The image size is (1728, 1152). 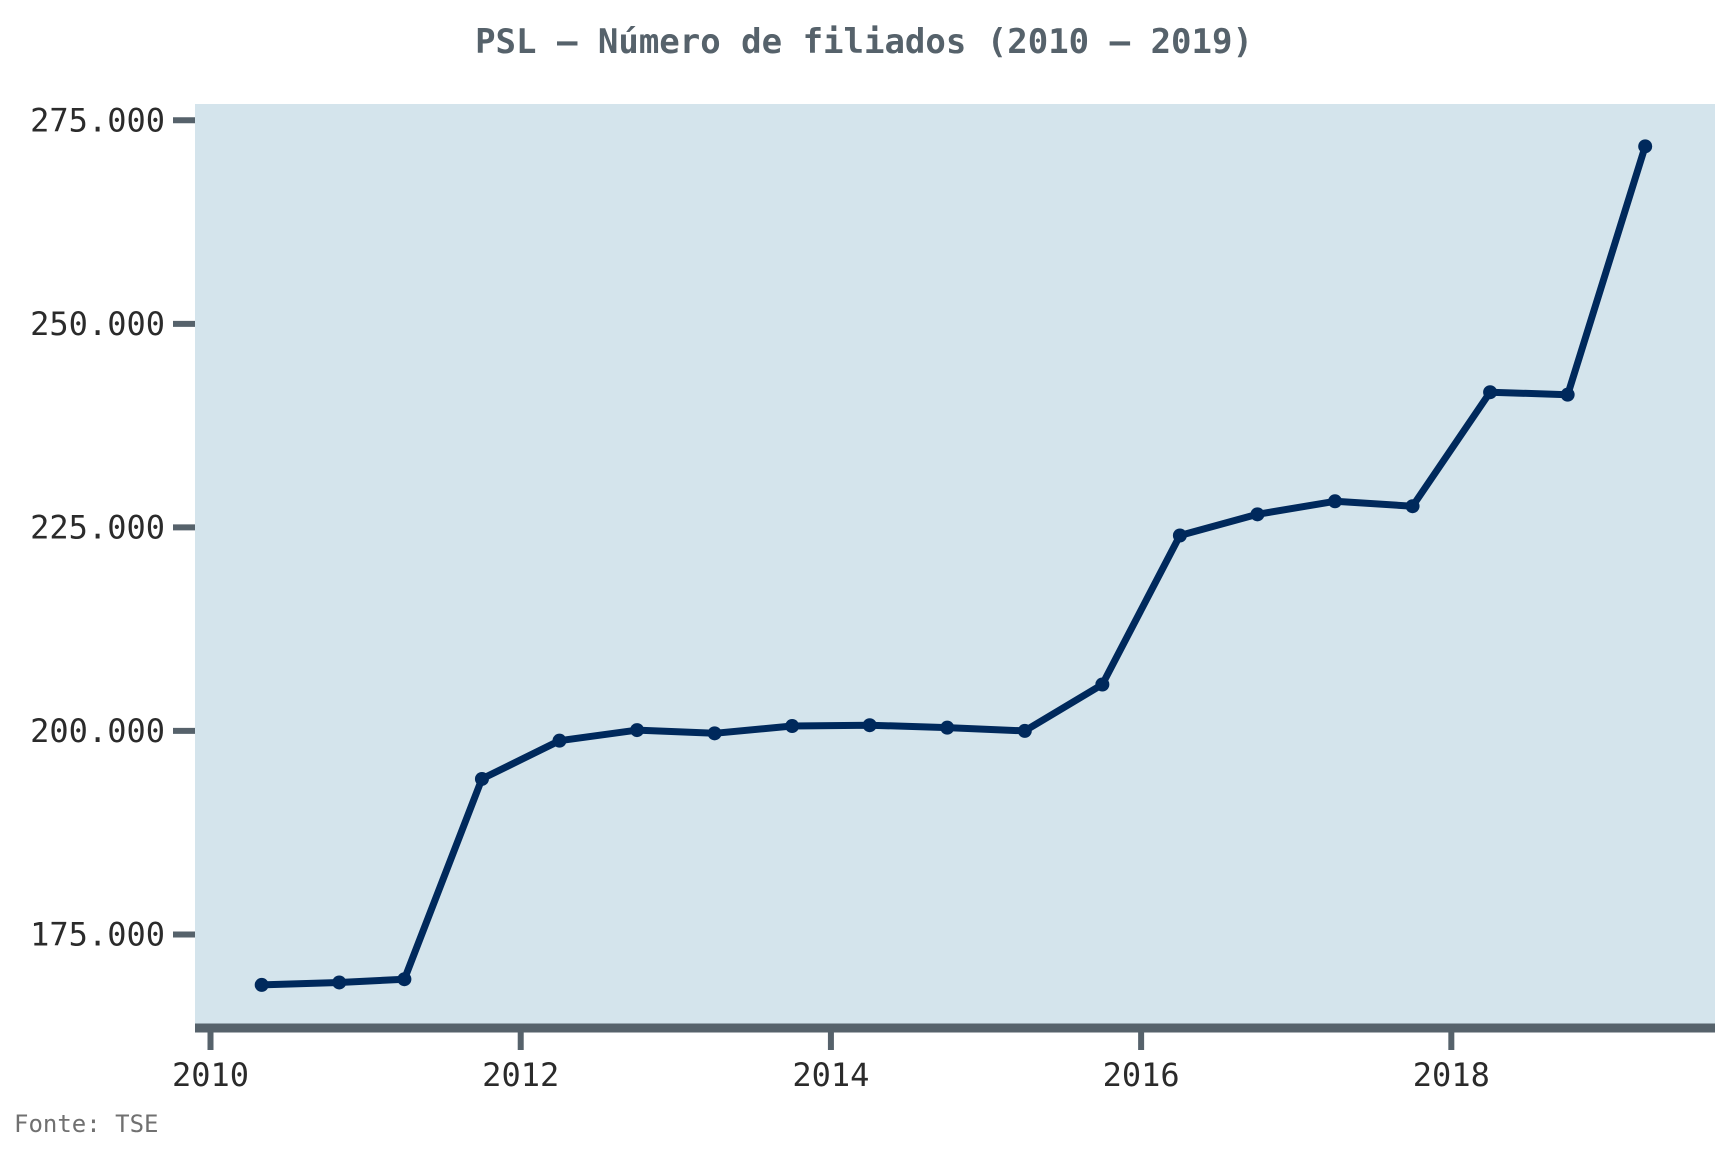 What do you see at coordinates (210, 1075) in the screenshot?
I see `x-tick-label: 2010` at bounding box center [210, 1075].